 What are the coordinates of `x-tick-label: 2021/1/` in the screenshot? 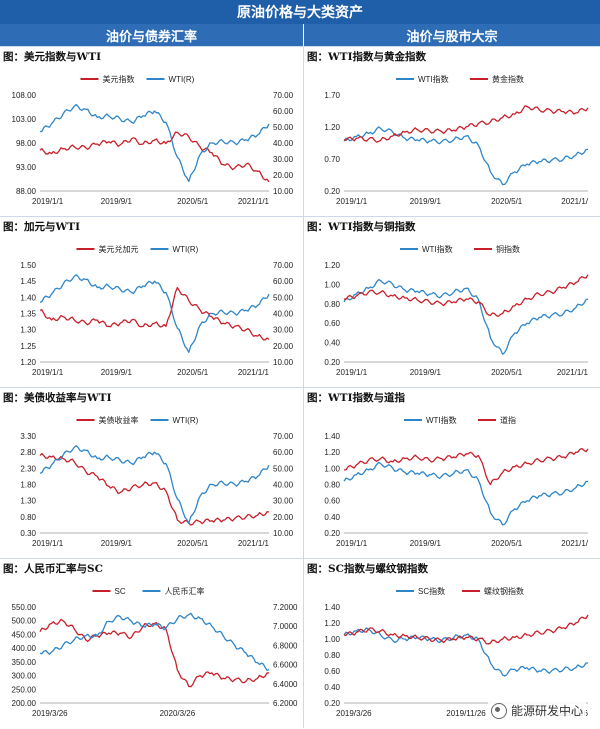 It's located at (574, 543).